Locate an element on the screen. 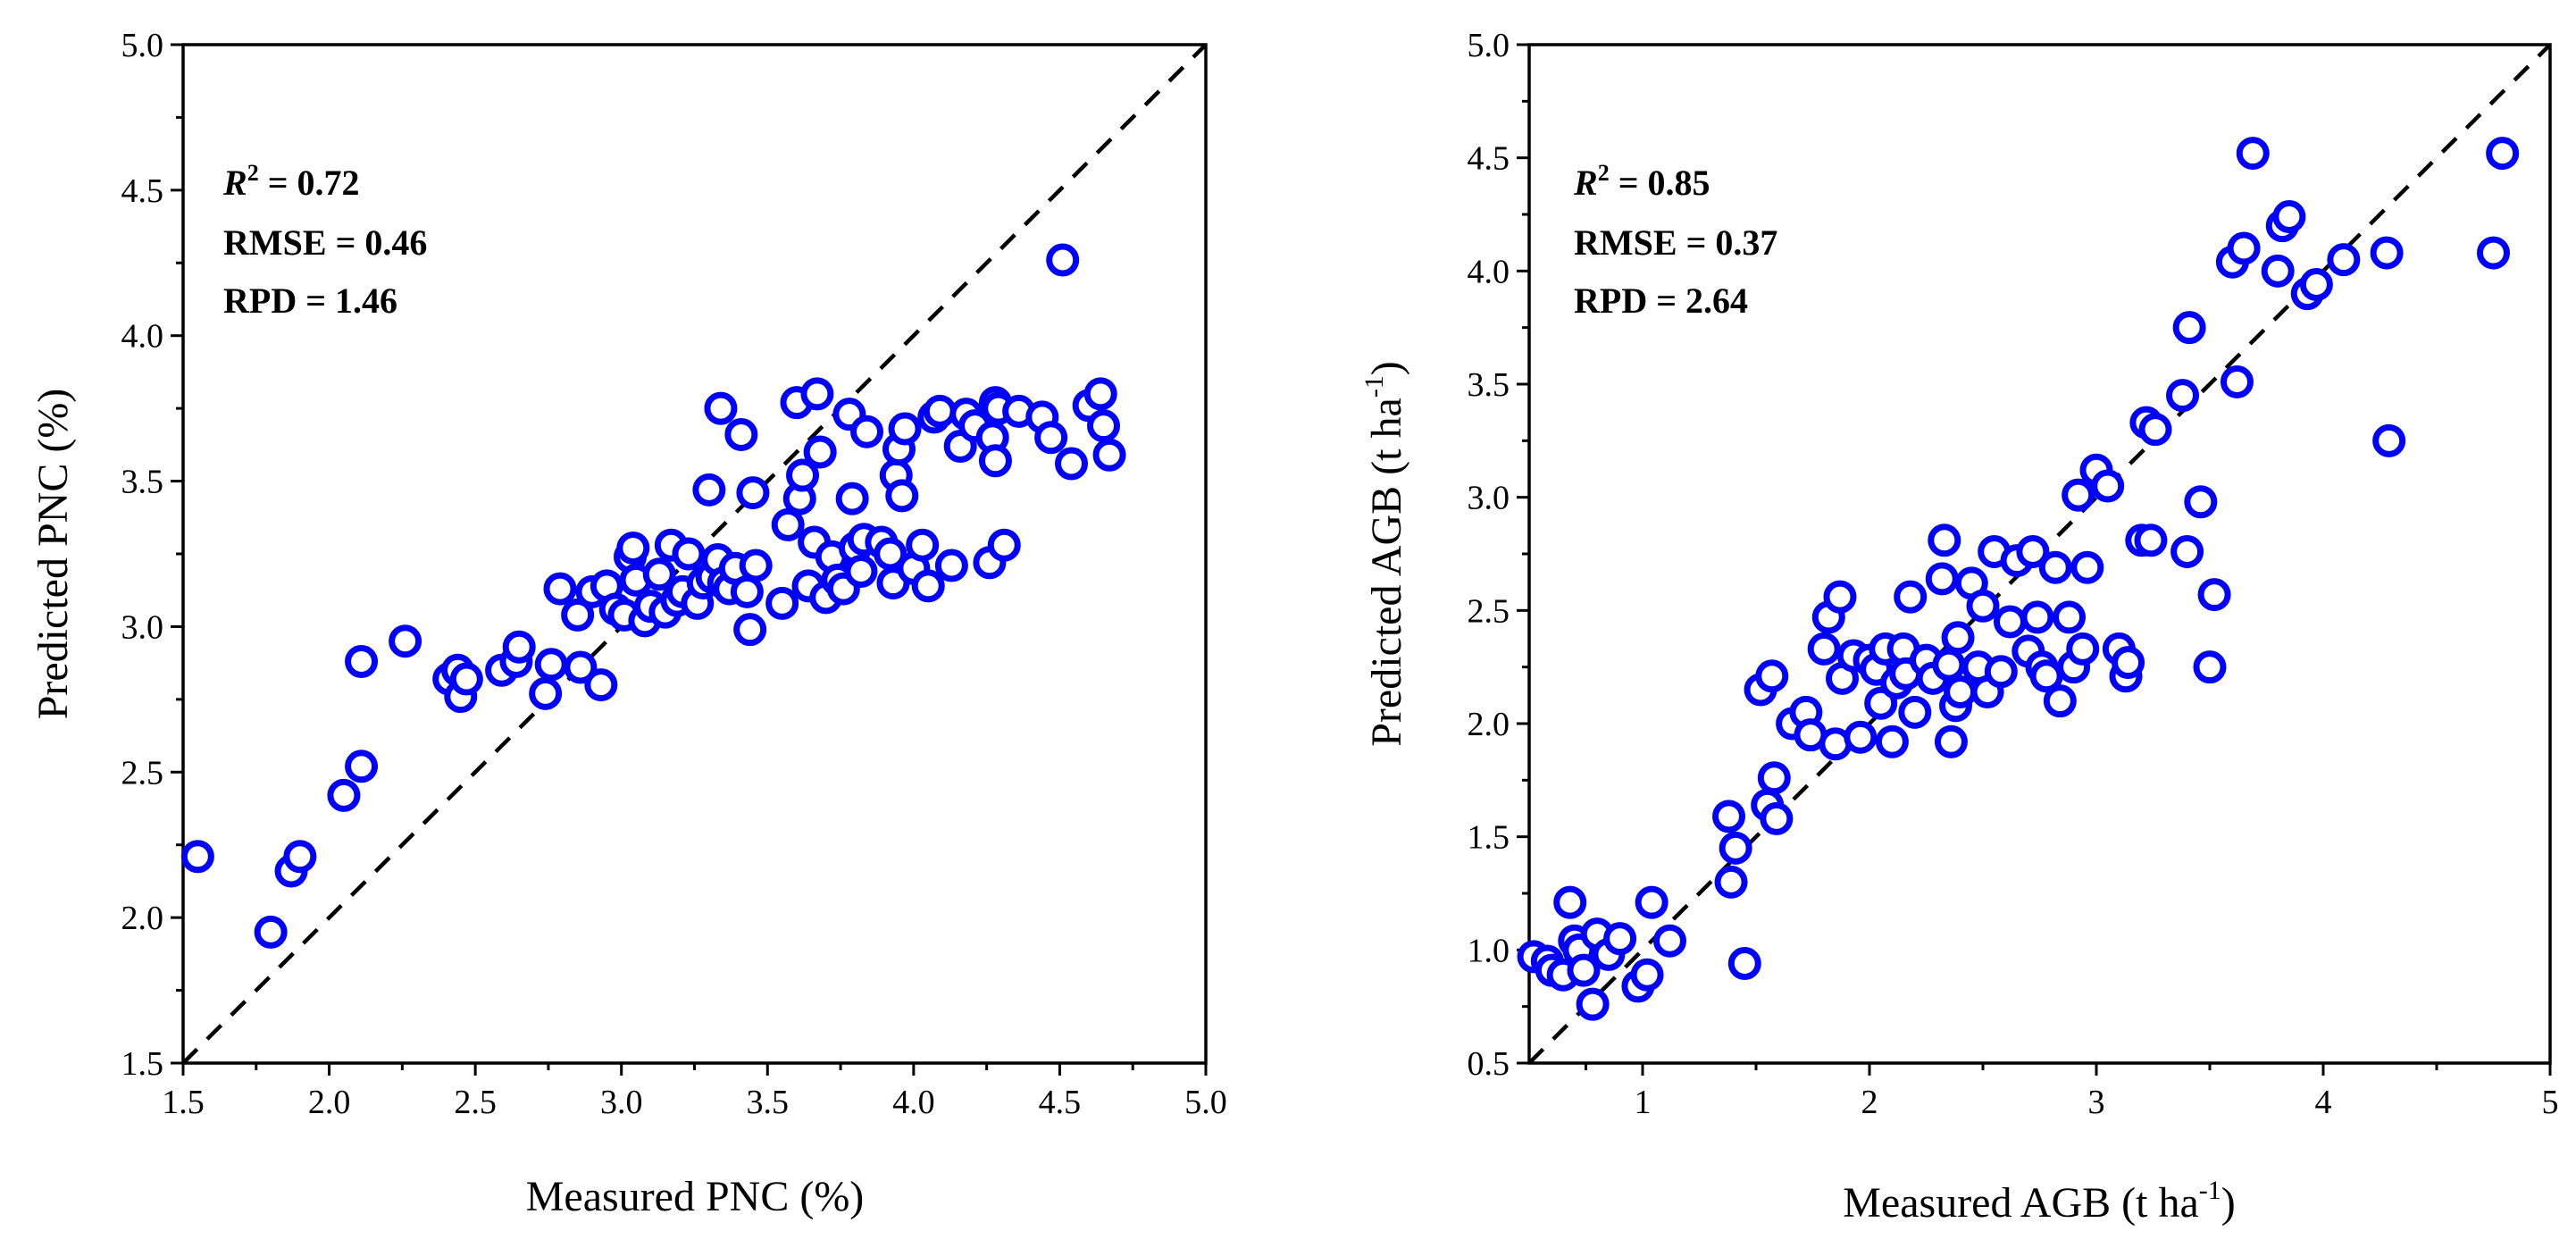 The height and width of the screenshot is (1248, 2576). x-tick-label: 3.0 is located at coordinates (622, 1102).